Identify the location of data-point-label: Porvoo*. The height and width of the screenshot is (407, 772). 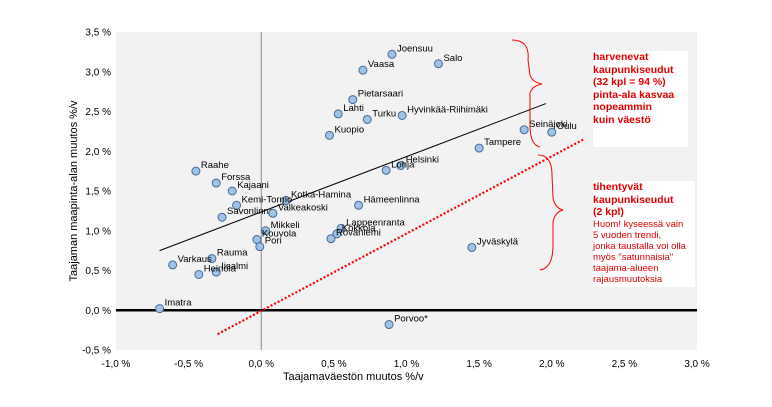
(411, 319).